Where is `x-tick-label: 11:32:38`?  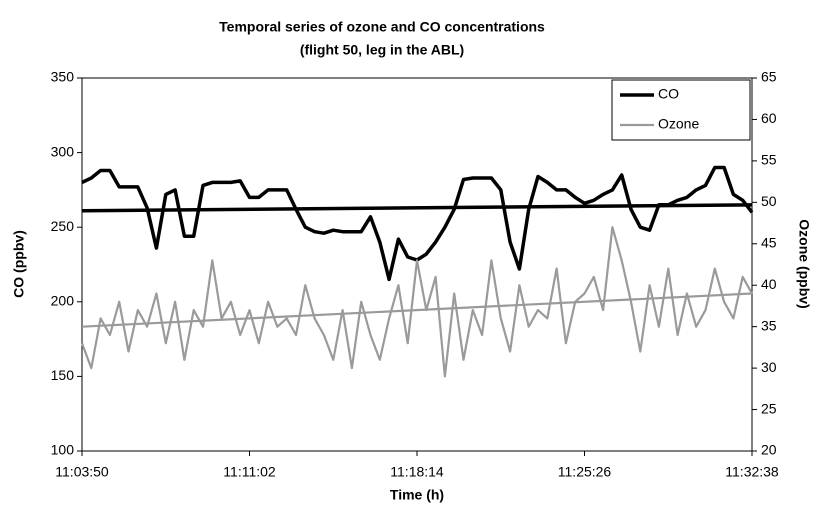 x-tick-label: 11:32:38 is located at coordinates (752, 472).